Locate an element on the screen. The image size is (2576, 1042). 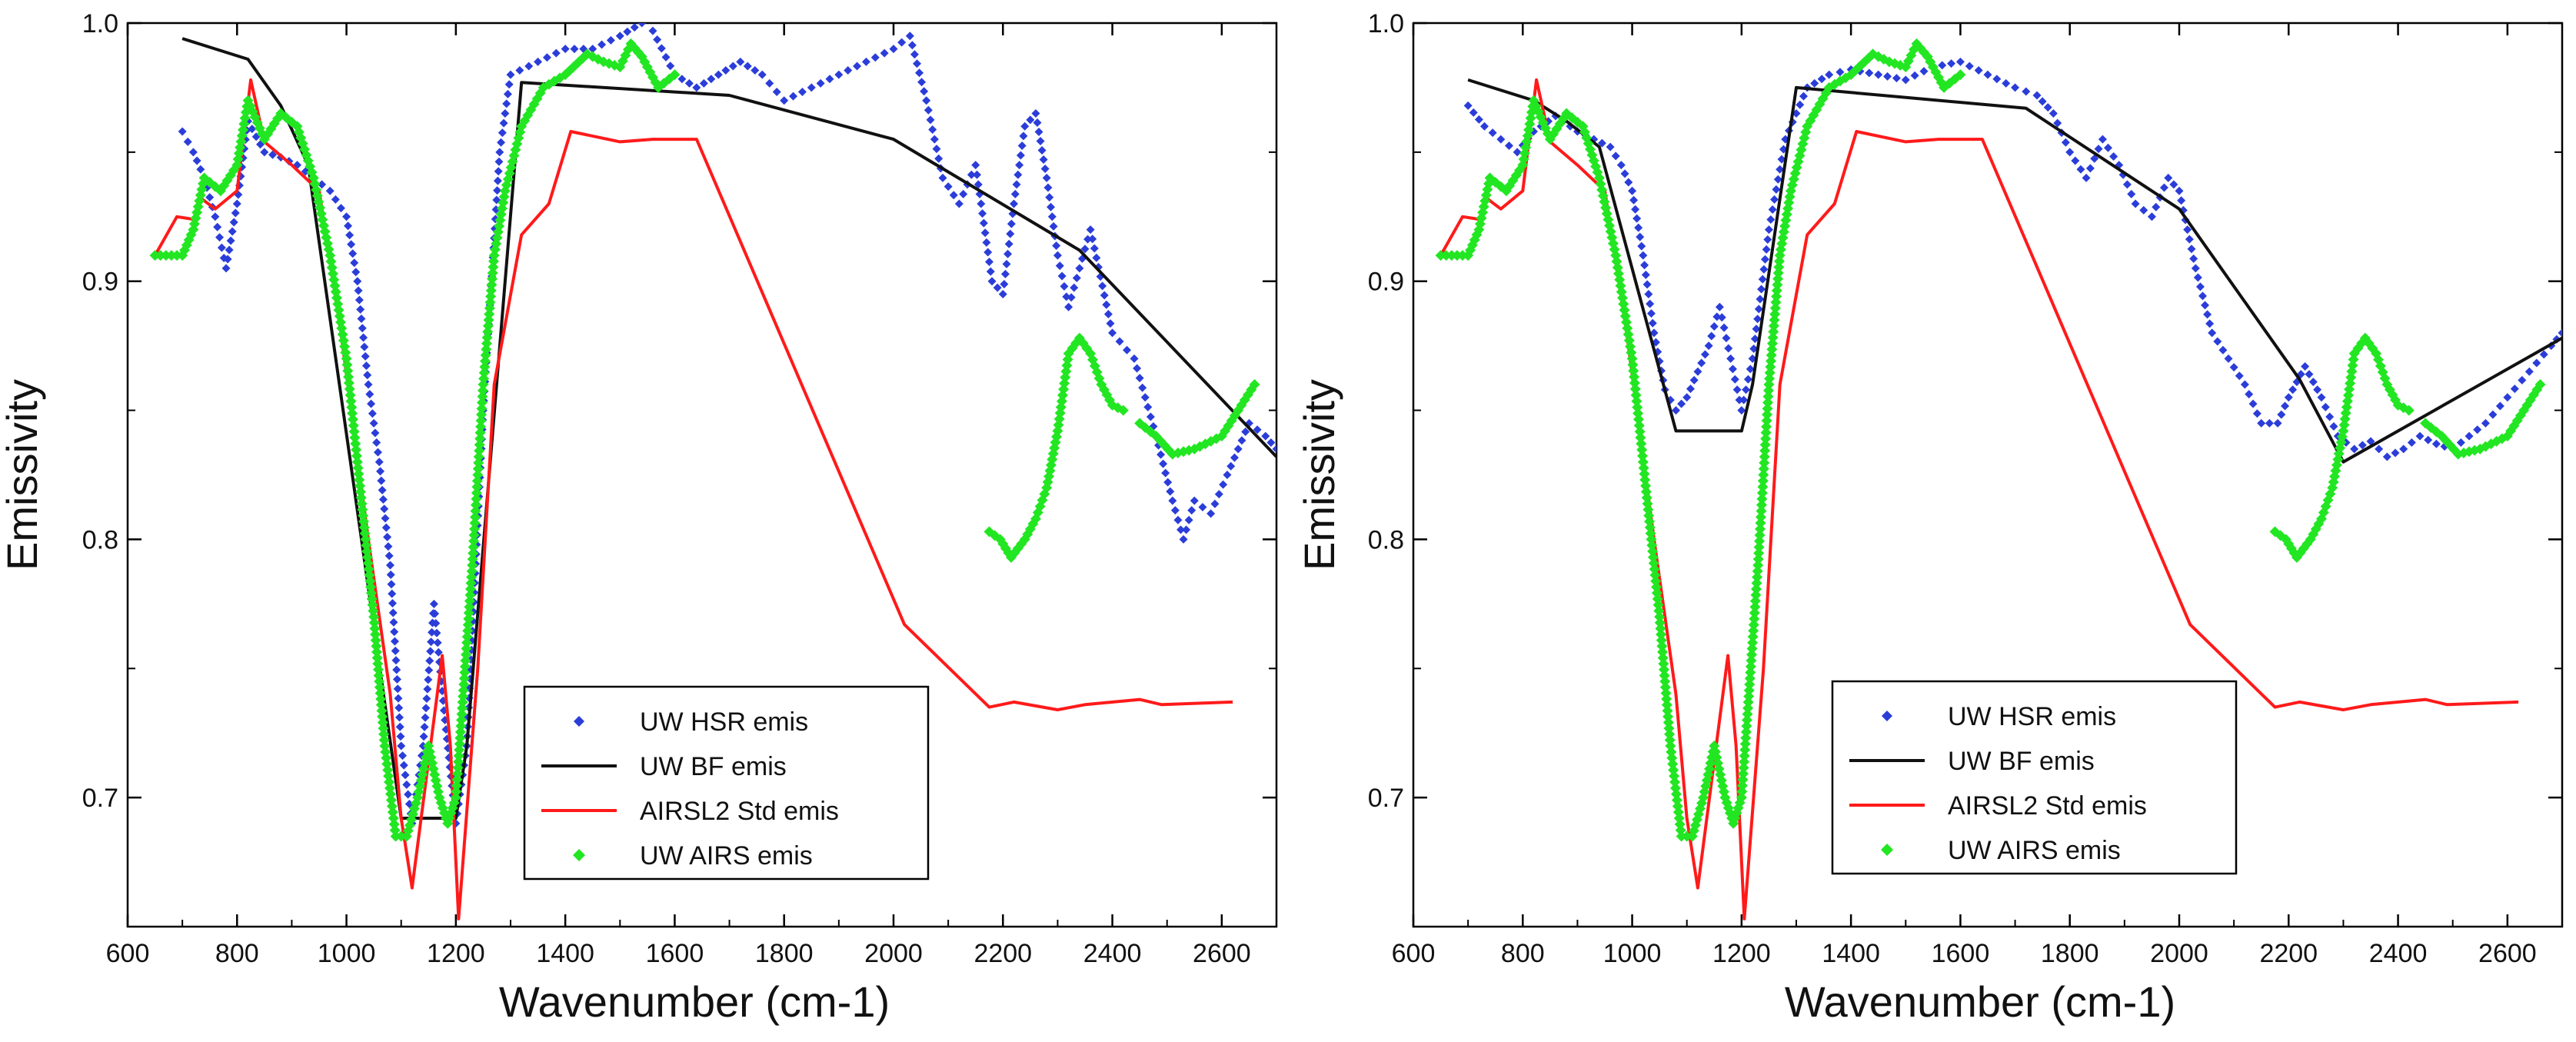
legend-entry-airs: UW AIRS emis is located at coordinates (2001, 850).